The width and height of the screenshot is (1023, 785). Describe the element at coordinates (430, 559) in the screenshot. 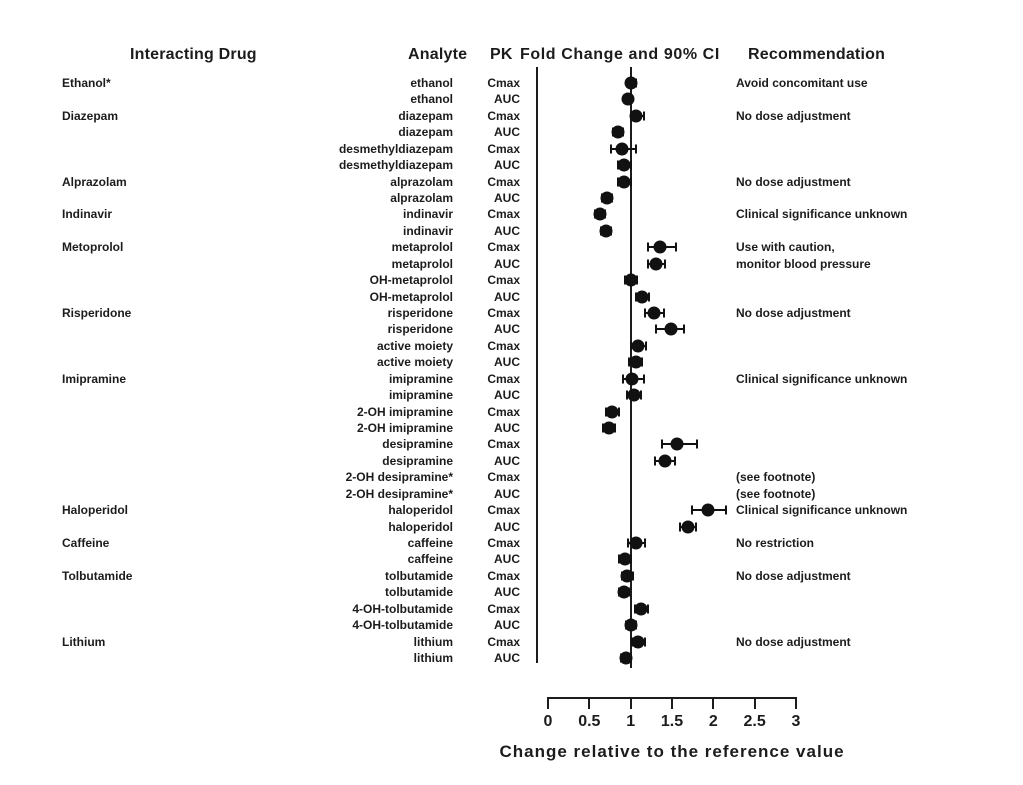

I see `analyte-label: caffeine` at that location.